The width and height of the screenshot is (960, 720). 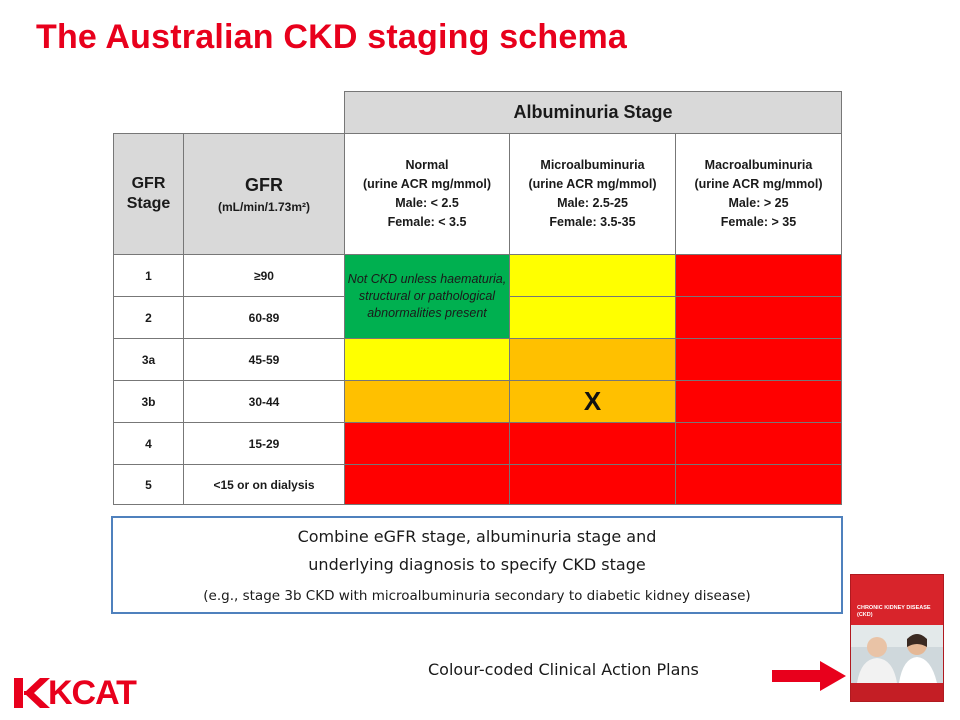 What do you see at coordinates (758, 484) in the screenshot?
I see `risk-cell-r6-c3` at bounding box center [758, 484].